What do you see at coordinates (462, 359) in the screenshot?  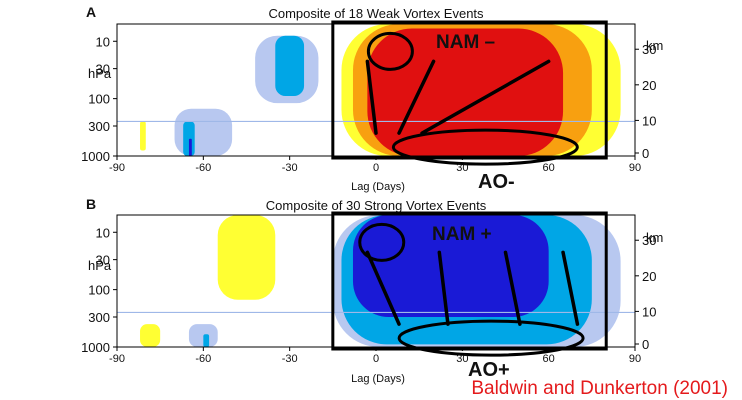 I see `panel-b-x-tick-label-4: 30` at bounding box center [462, 359].